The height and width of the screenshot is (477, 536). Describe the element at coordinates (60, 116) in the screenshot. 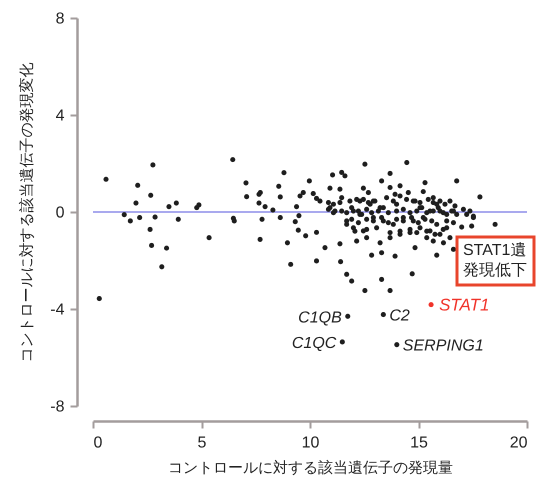

I see `y-tick-label: 4` at that location.